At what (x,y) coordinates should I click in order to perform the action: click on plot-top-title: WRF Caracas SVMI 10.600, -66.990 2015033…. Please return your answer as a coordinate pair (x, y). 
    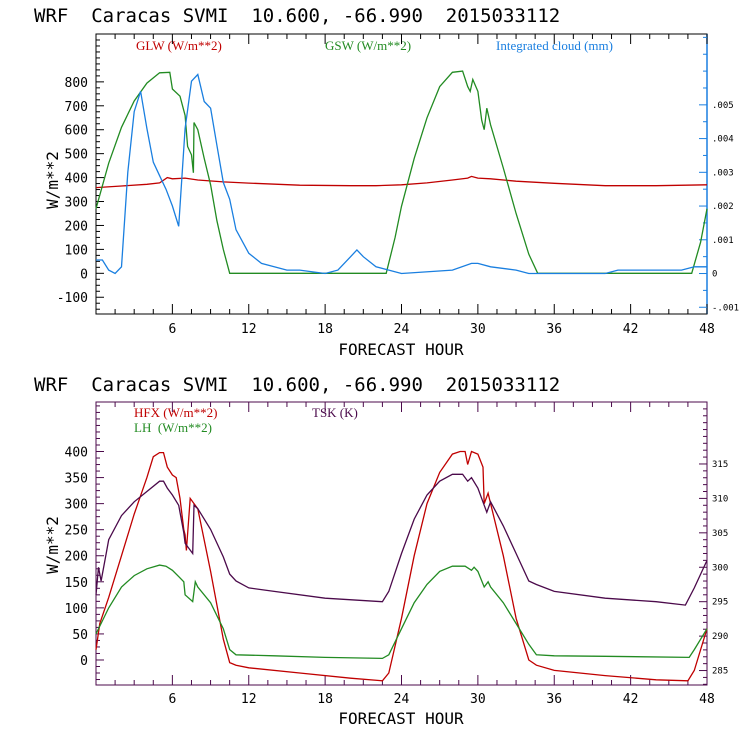
    Looking at the image, I should click on (297, 16).